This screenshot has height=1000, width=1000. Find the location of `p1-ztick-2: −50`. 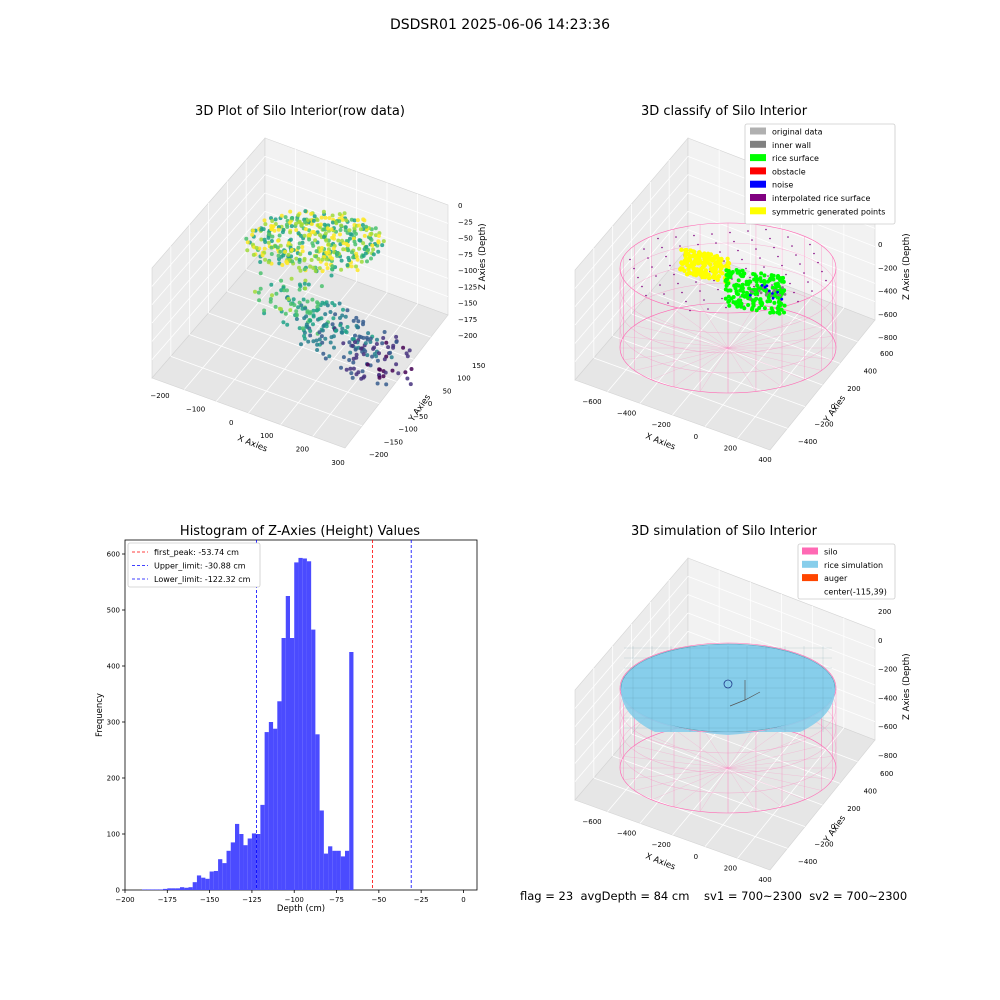

p1-ztick-2: −50 is located at coordinates (465, 239).